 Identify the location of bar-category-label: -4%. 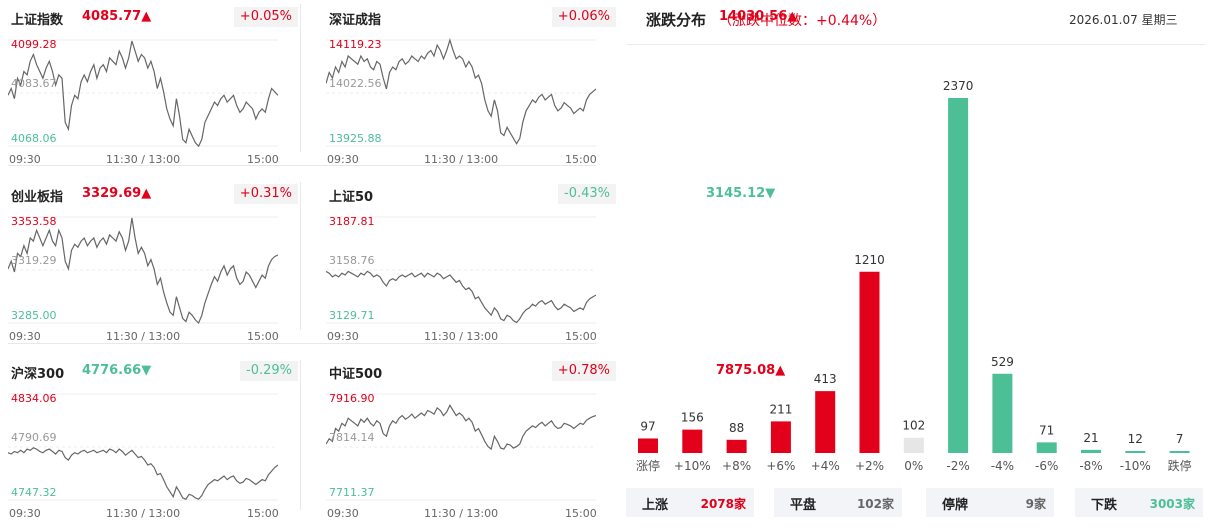
(1002, 466).